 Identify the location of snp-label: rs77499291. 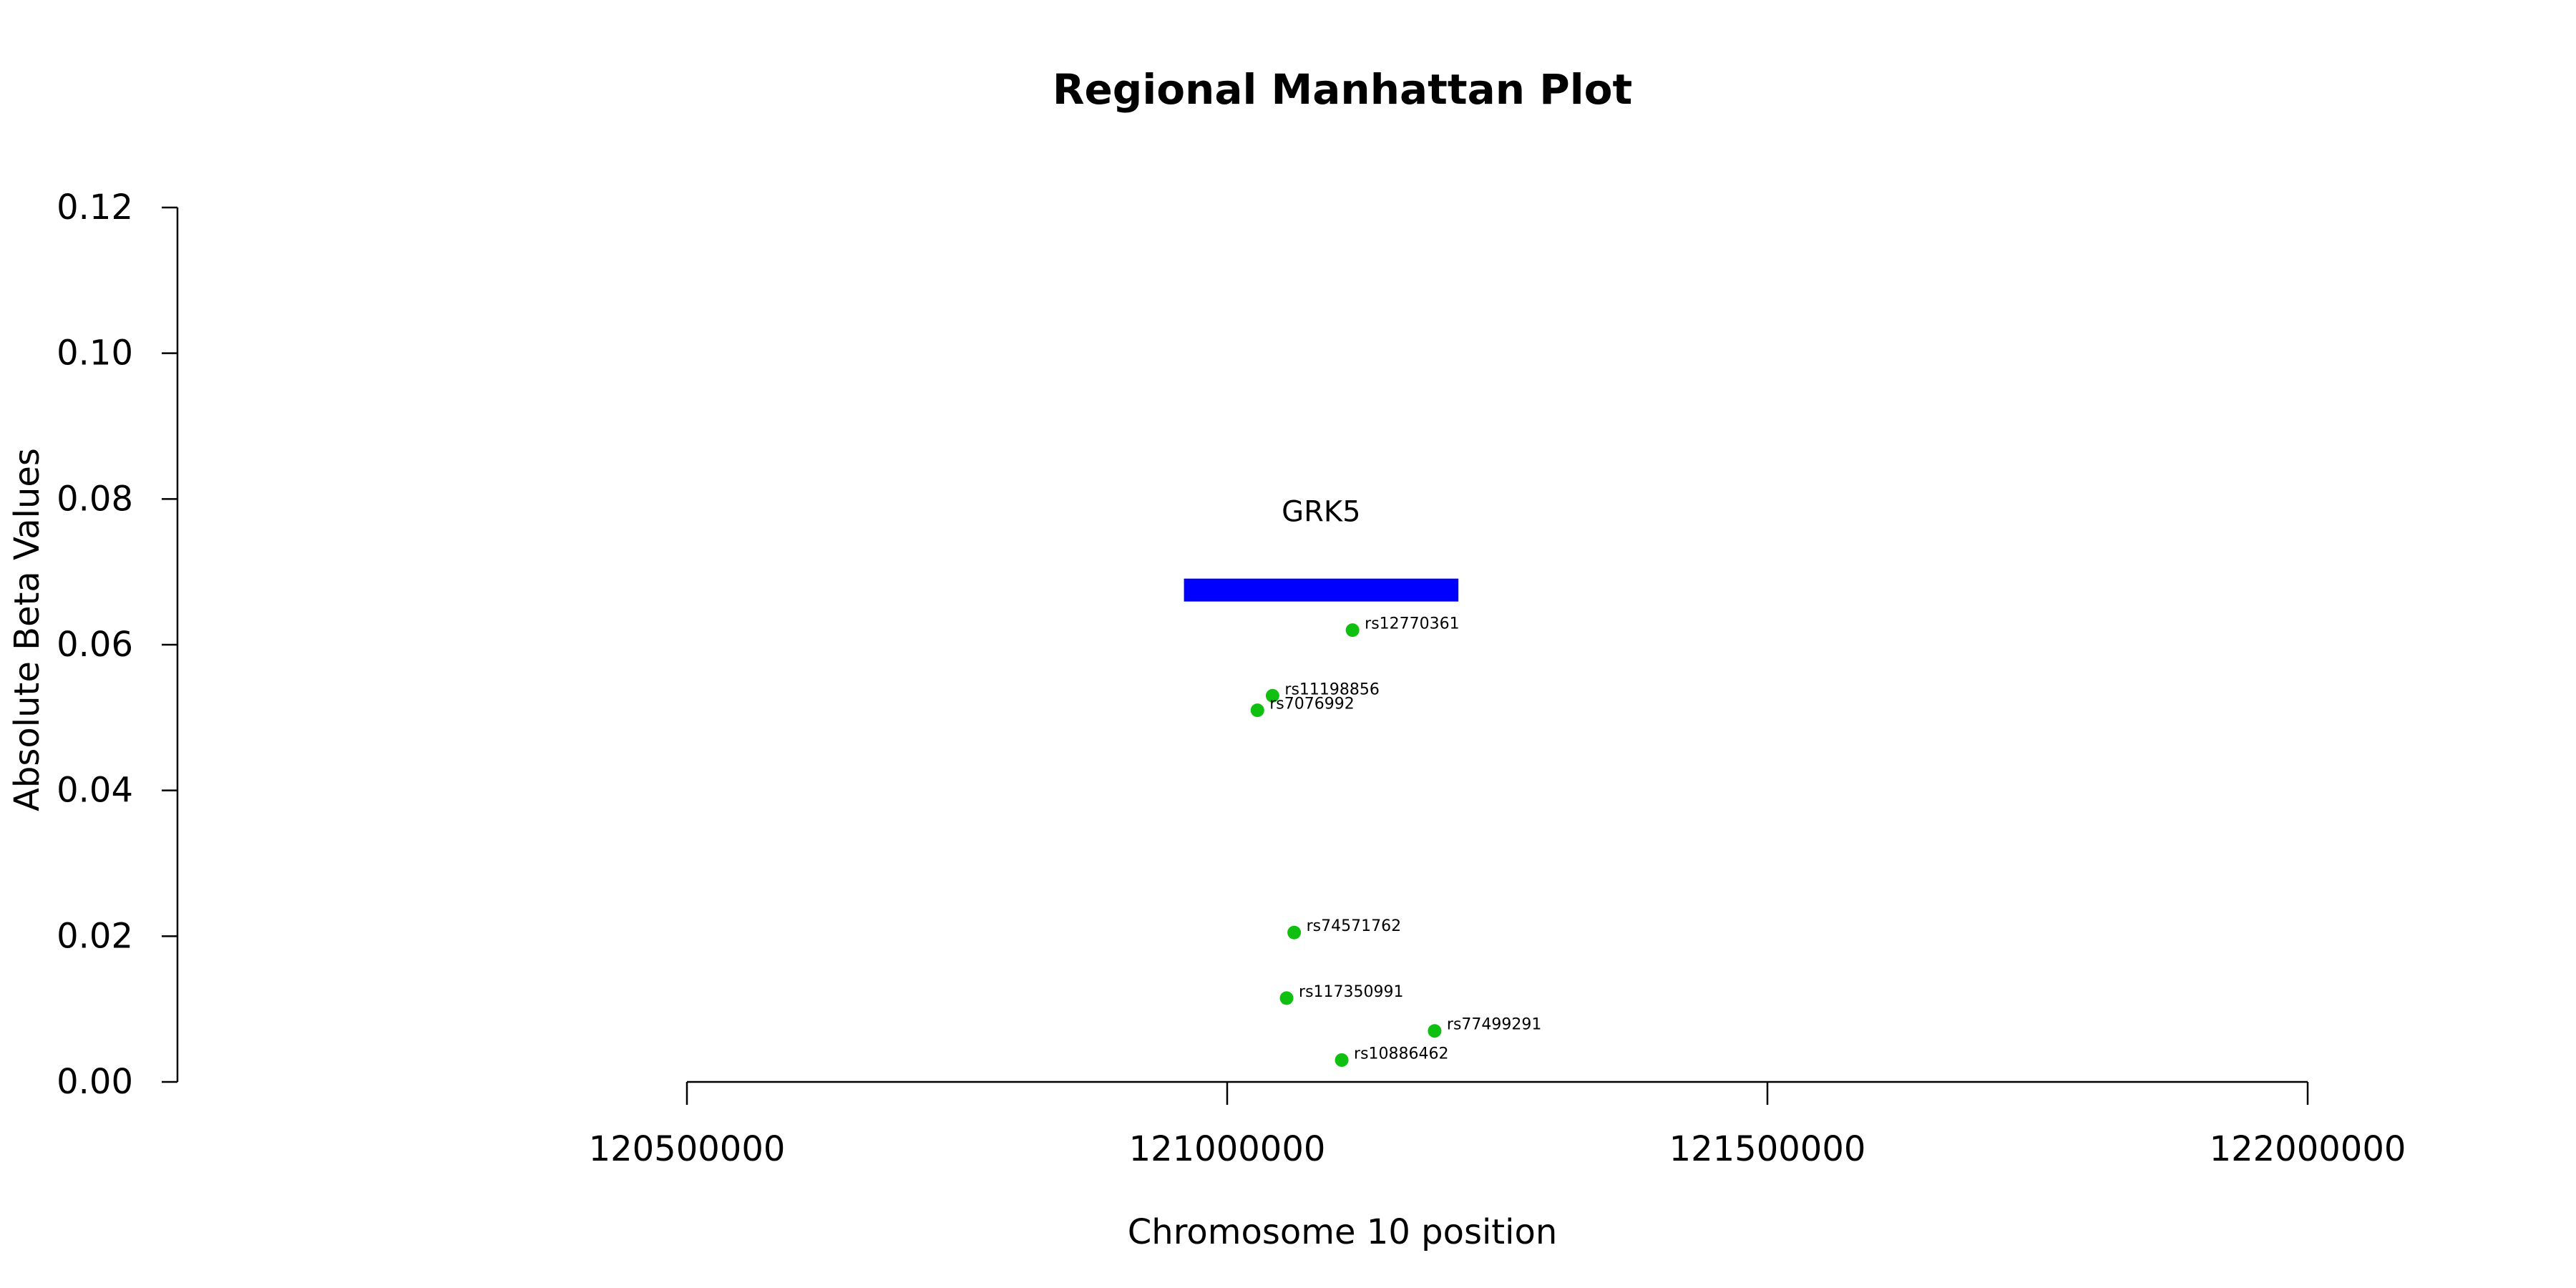
(1494, 1025).